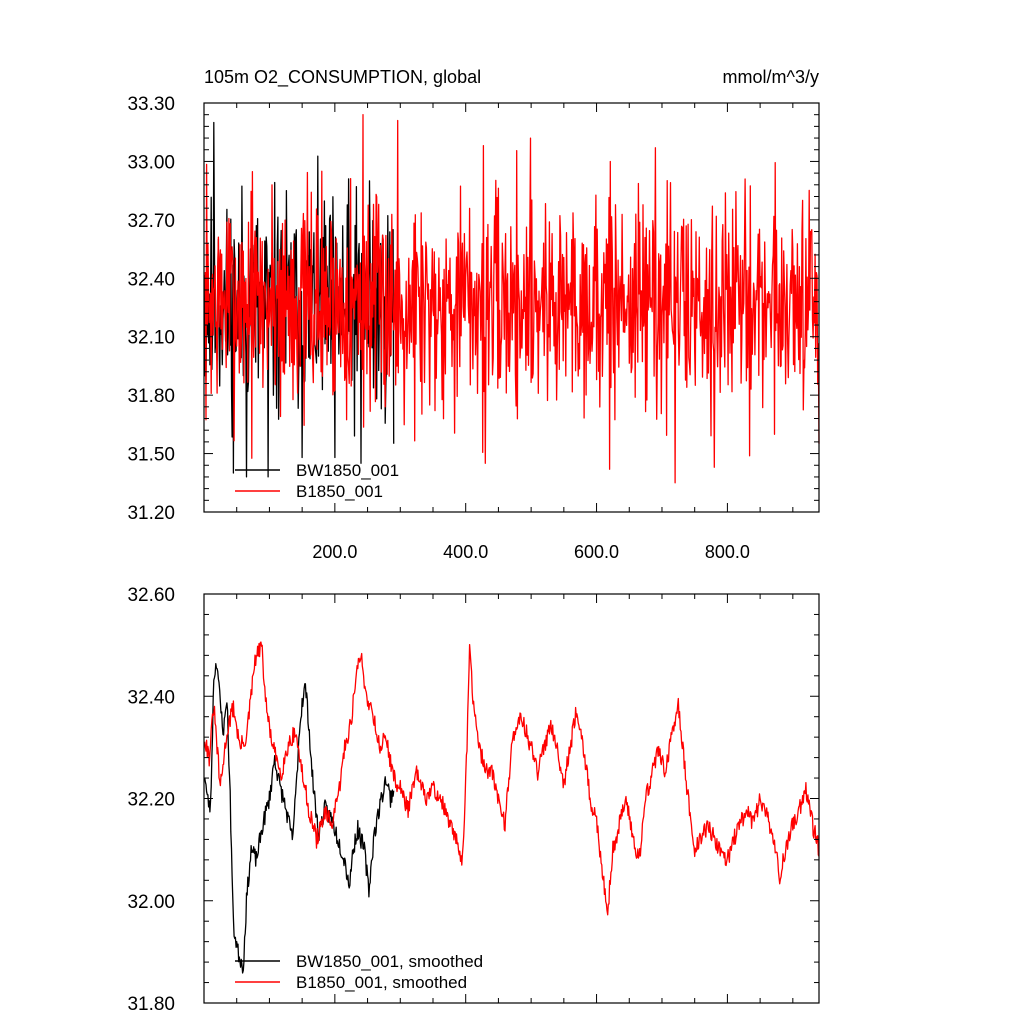  Describe the element at coordinates (381, 982) in the screenshot. I see `legend-label-b1850-smoothed: B1850_001, smoothed` at that location.